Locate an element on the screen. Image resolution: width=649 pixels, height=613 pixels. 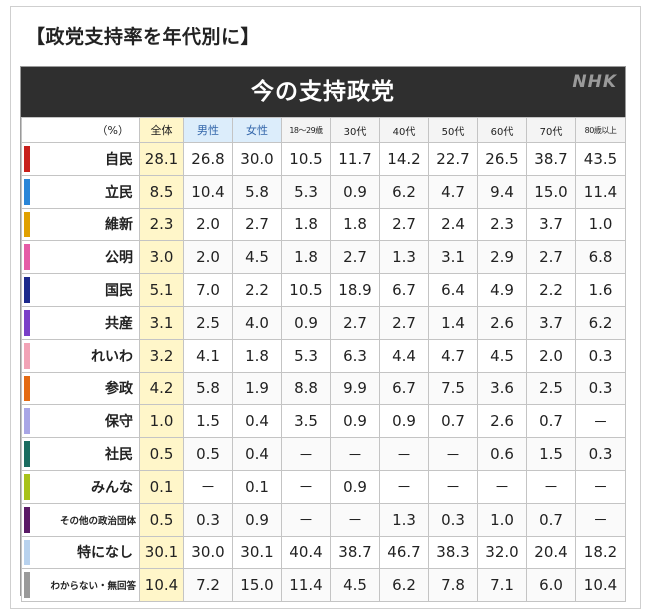
value-cell-age-50s: － is located at coordinates (453, 486).